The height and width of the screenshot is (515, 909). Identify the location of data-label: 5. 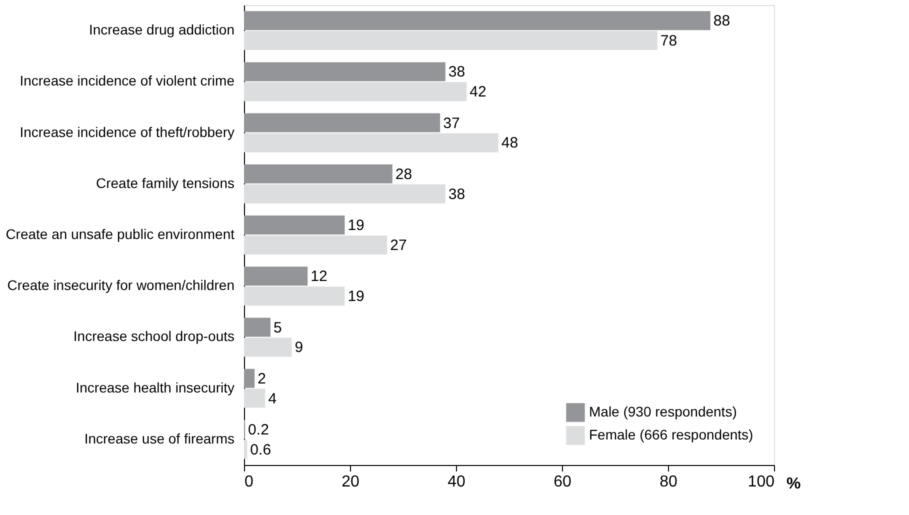
(278, 327).